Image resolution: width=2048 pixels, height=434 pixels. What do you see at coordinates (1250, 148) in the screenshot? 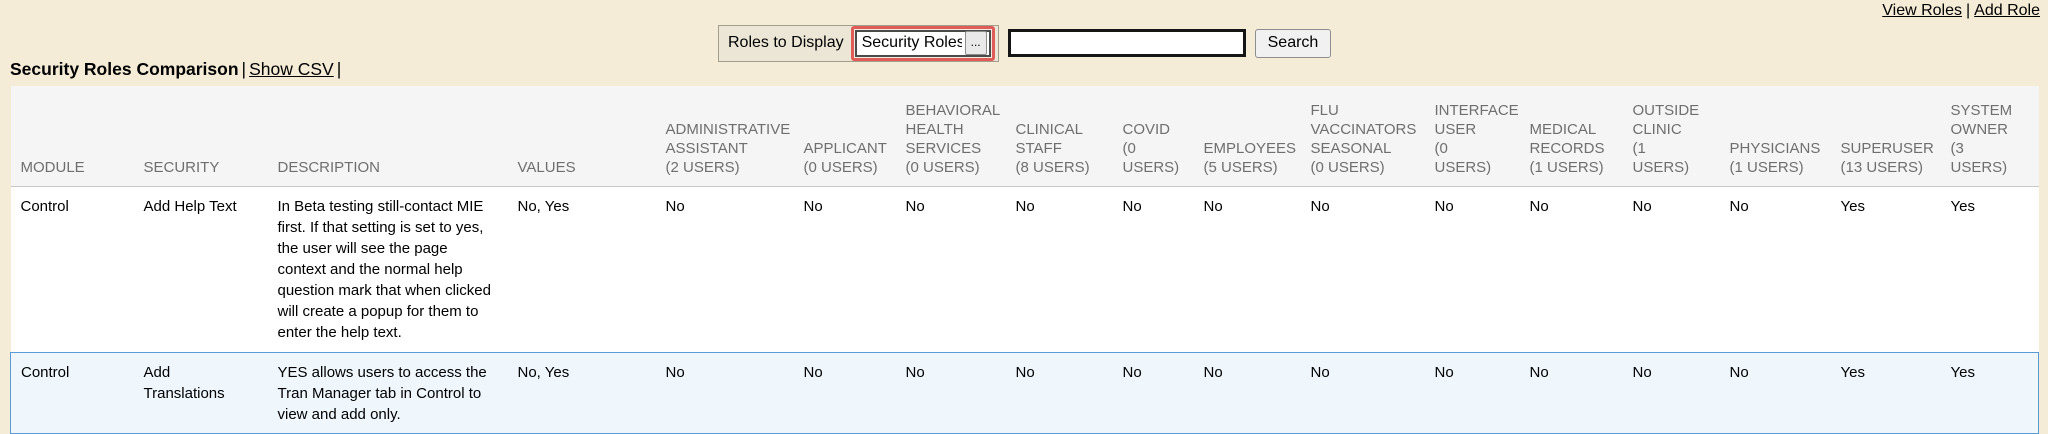
I see `role-name: EMPLOYEES` at bounding box center [1250, 148].